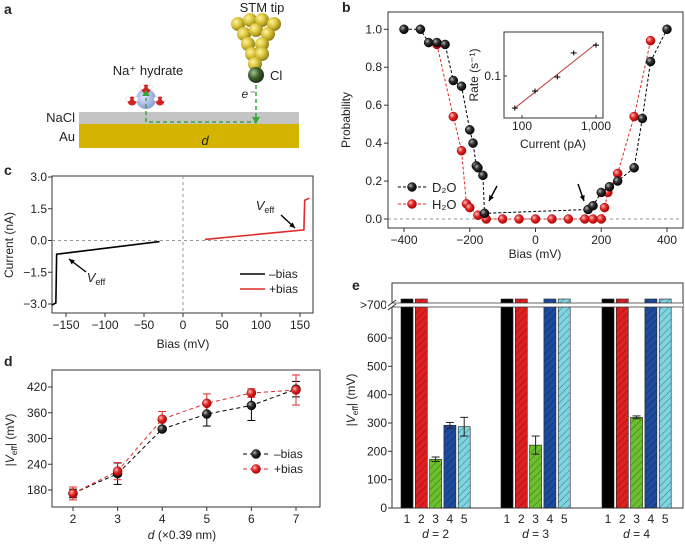 Image resolution: width=685 pixels, height=544 pixels. I want to click on y-tick-label: 180, so click(37, 490).